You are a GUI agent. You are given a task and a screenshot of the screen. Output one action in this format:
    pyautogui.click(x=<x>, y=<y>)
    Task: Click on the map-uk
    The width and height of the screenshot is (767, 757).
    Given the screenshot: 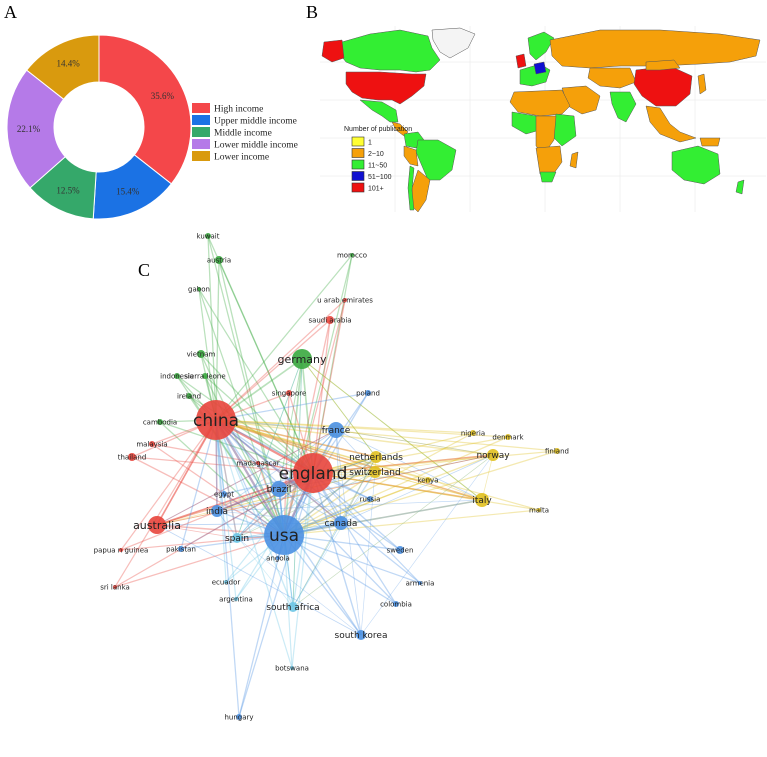 What is the action you would take?
    pyautogui.click(x=521, y=61)
    